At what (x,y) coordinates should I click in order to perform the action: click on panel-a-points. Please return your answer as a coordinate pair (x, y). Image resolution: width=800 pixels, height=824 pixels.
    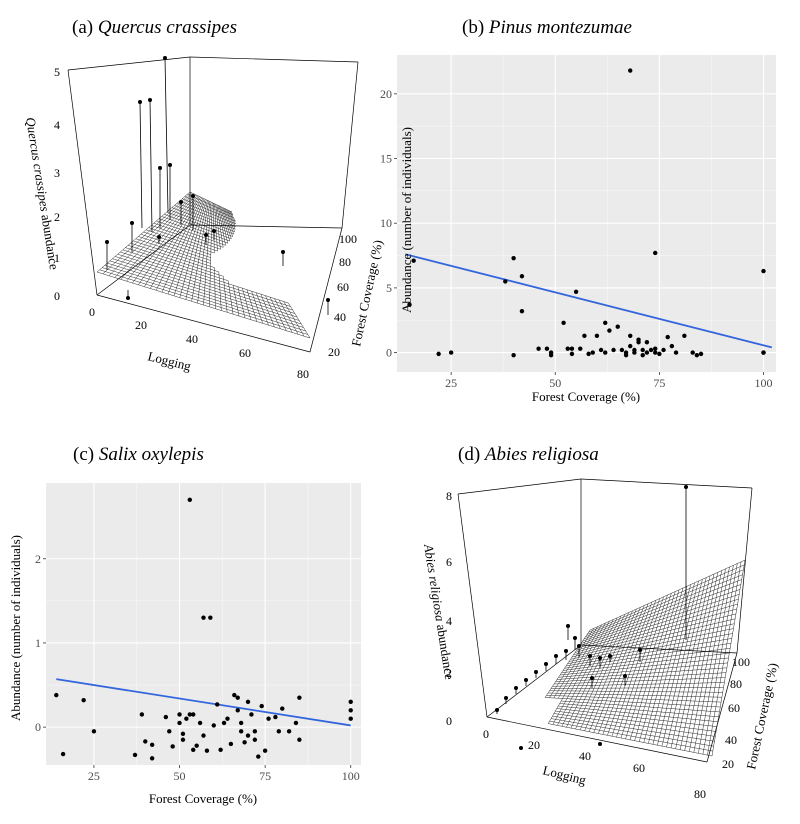
    Looking at the image, I should click on (217, 185).